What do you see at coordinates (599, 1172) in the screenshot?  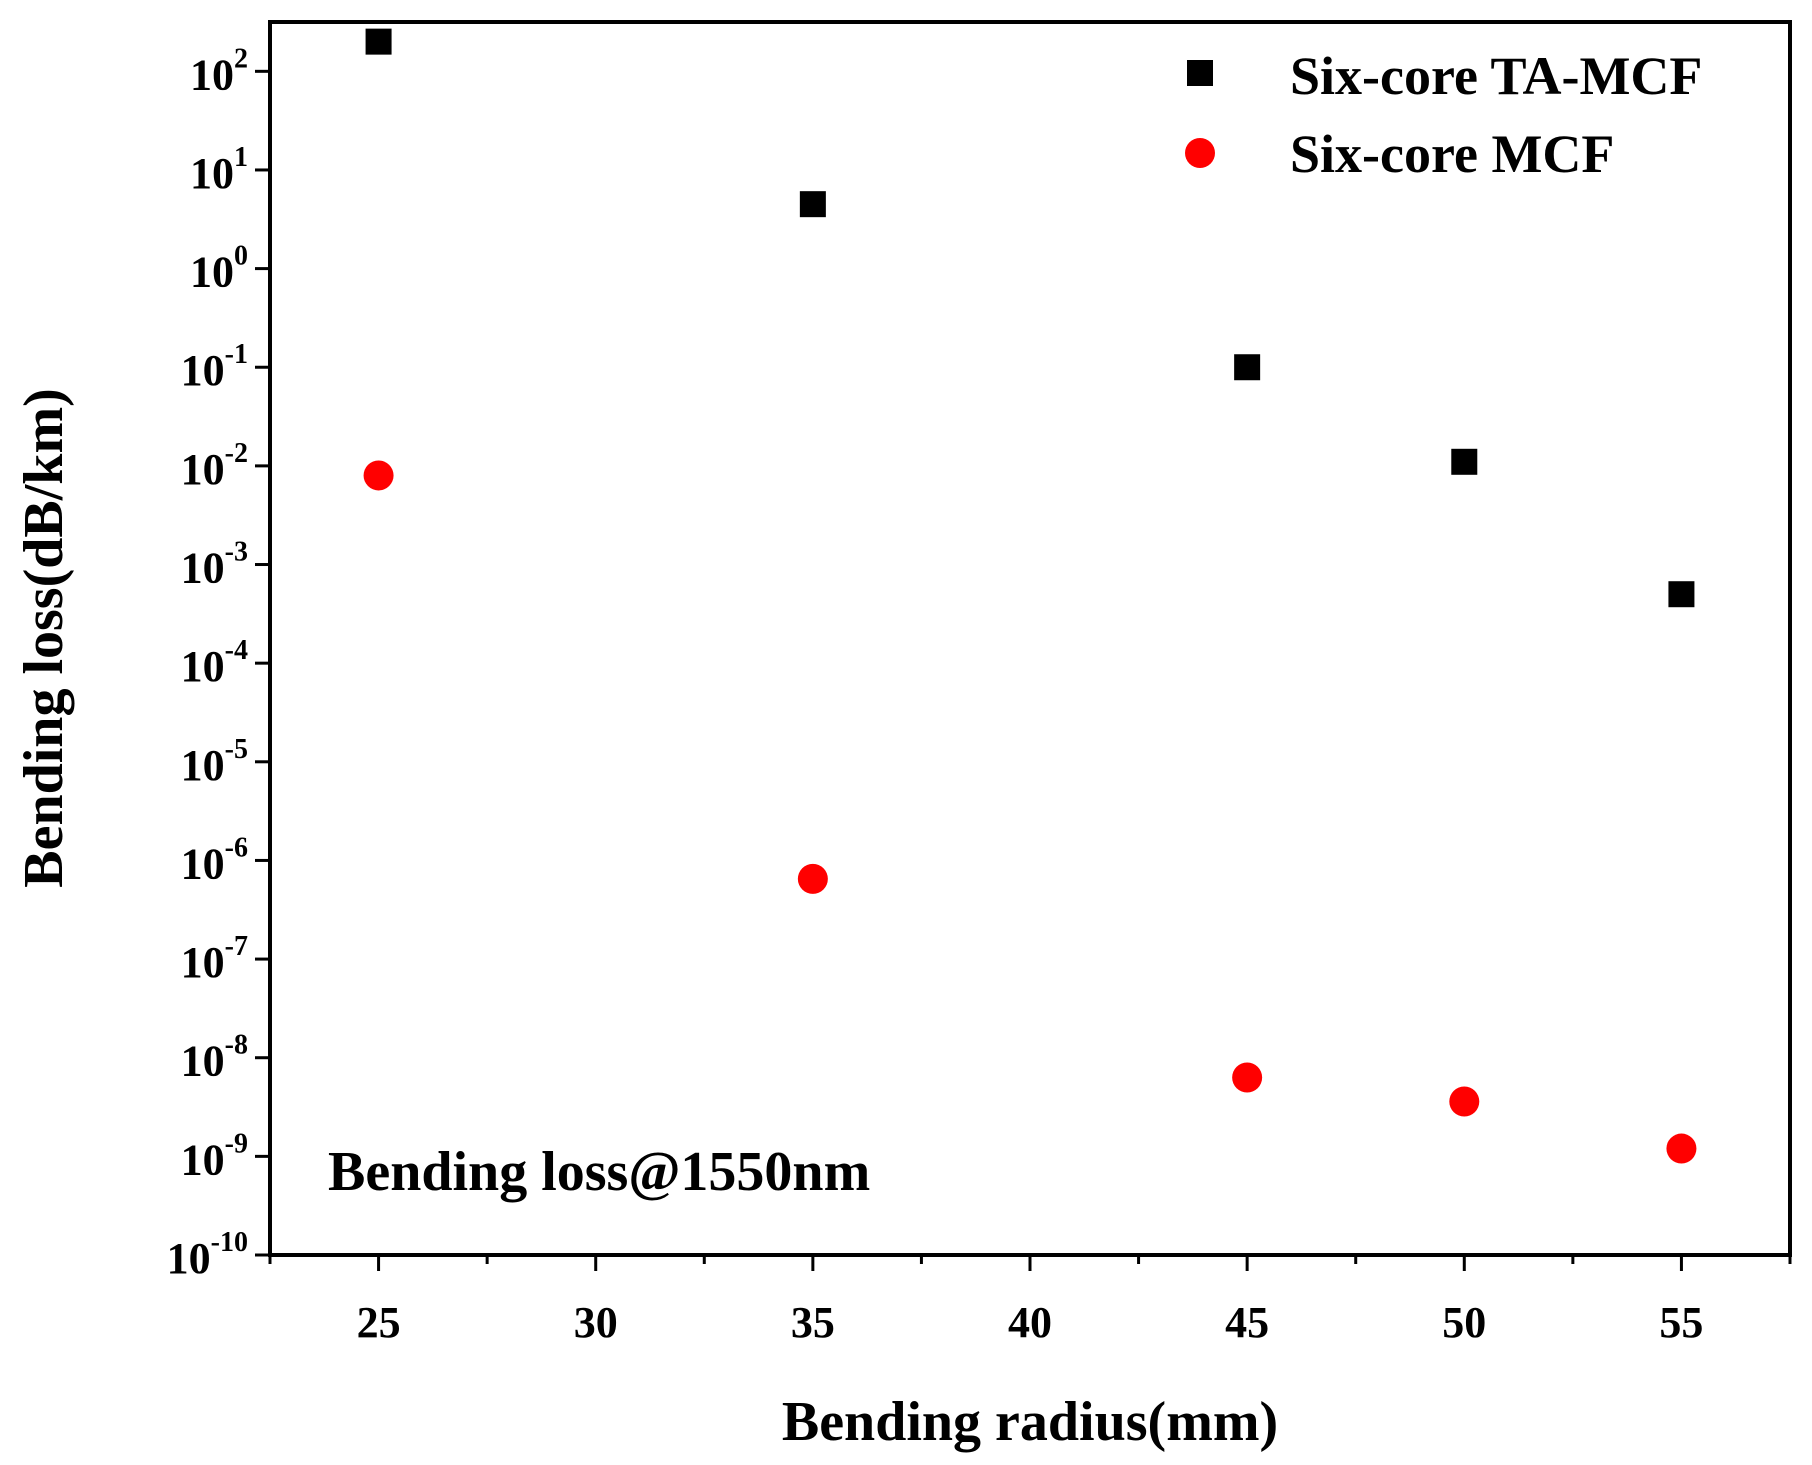 I see `annotation-label: Bending loss@1550nm` at bounding box center [599, 1172].